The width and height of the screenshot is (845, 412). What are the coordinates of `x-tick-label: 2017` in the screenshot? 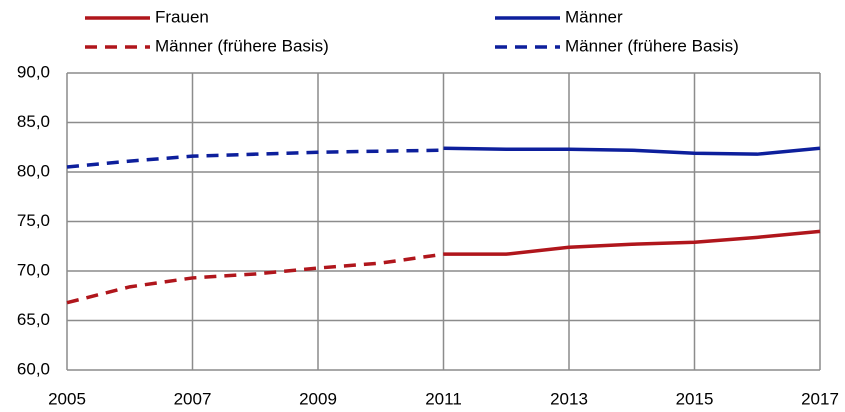 It's located at (820, 398).